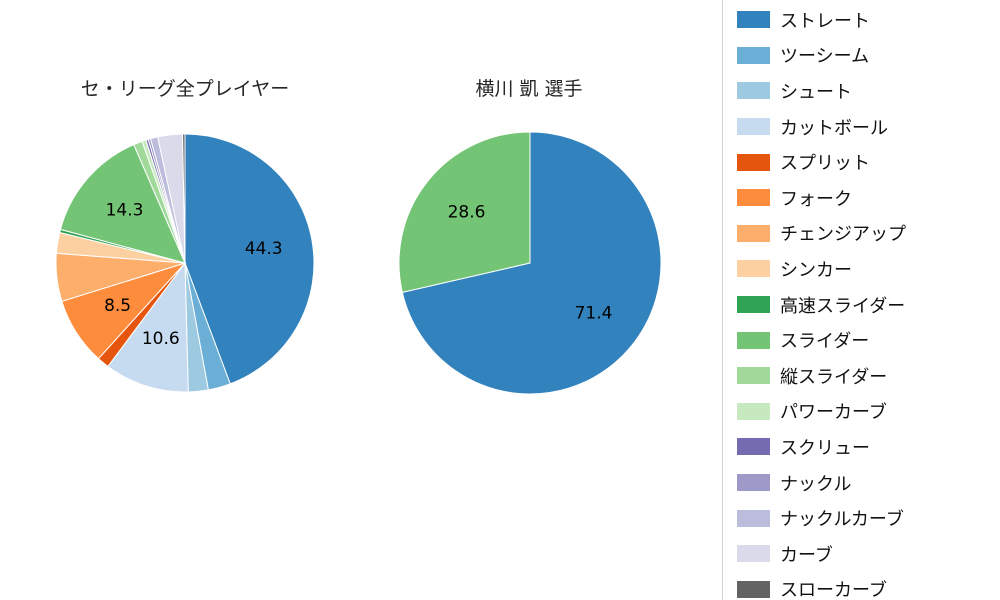 The image size is (1000, 600). I want to click on legend-item-高速スライダー: 高速スライダー, so click(868, 305).